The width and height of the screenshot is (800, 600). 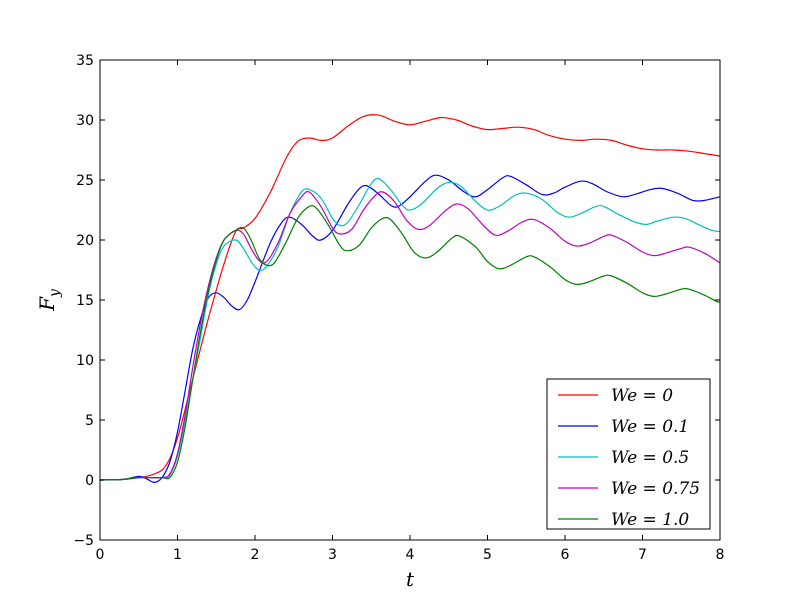 I want to click on legend-frame, so click(x=628, y=454).